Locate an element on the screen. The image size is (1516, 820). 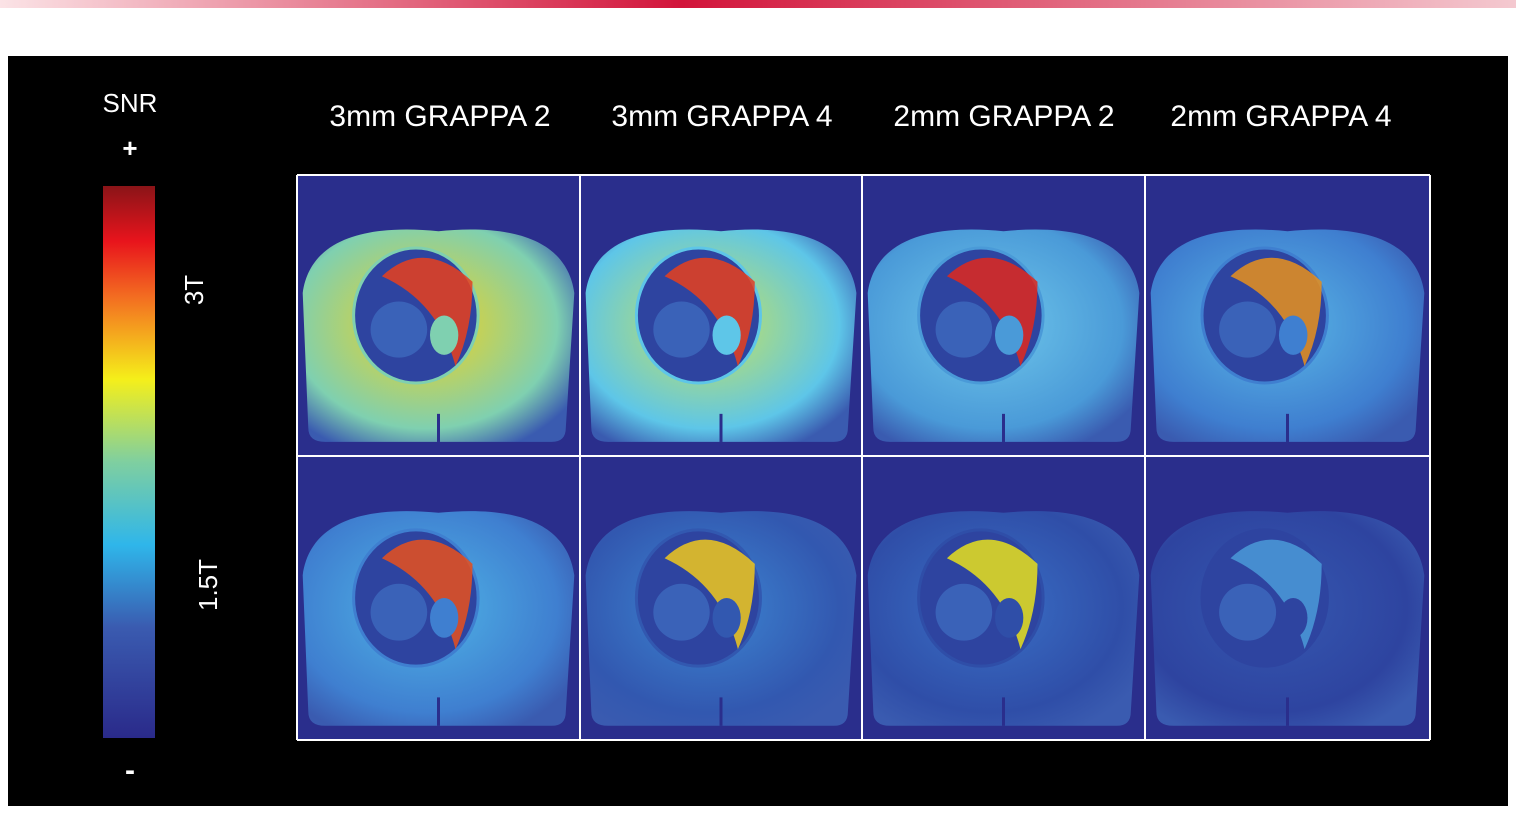
column-title: 3mm GRAPPA 4 is located at coordinates (721, 116).